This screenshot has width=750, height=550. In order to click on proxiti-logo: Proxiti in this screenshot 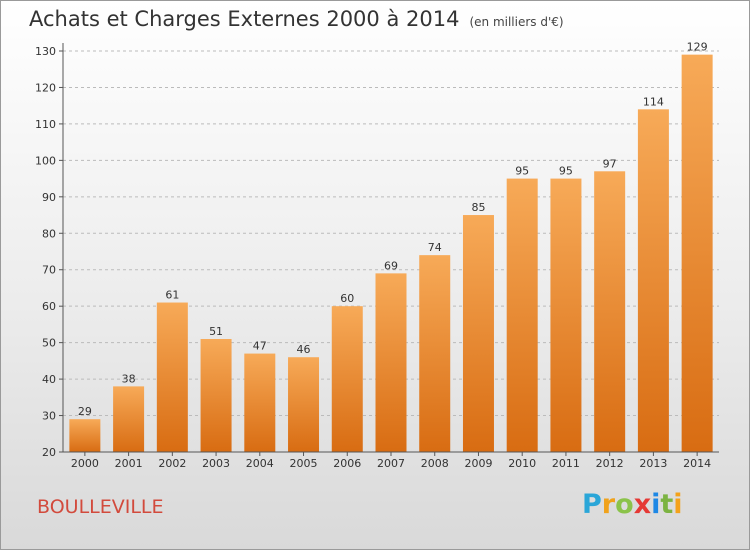, I will do `click(632, 504)`.